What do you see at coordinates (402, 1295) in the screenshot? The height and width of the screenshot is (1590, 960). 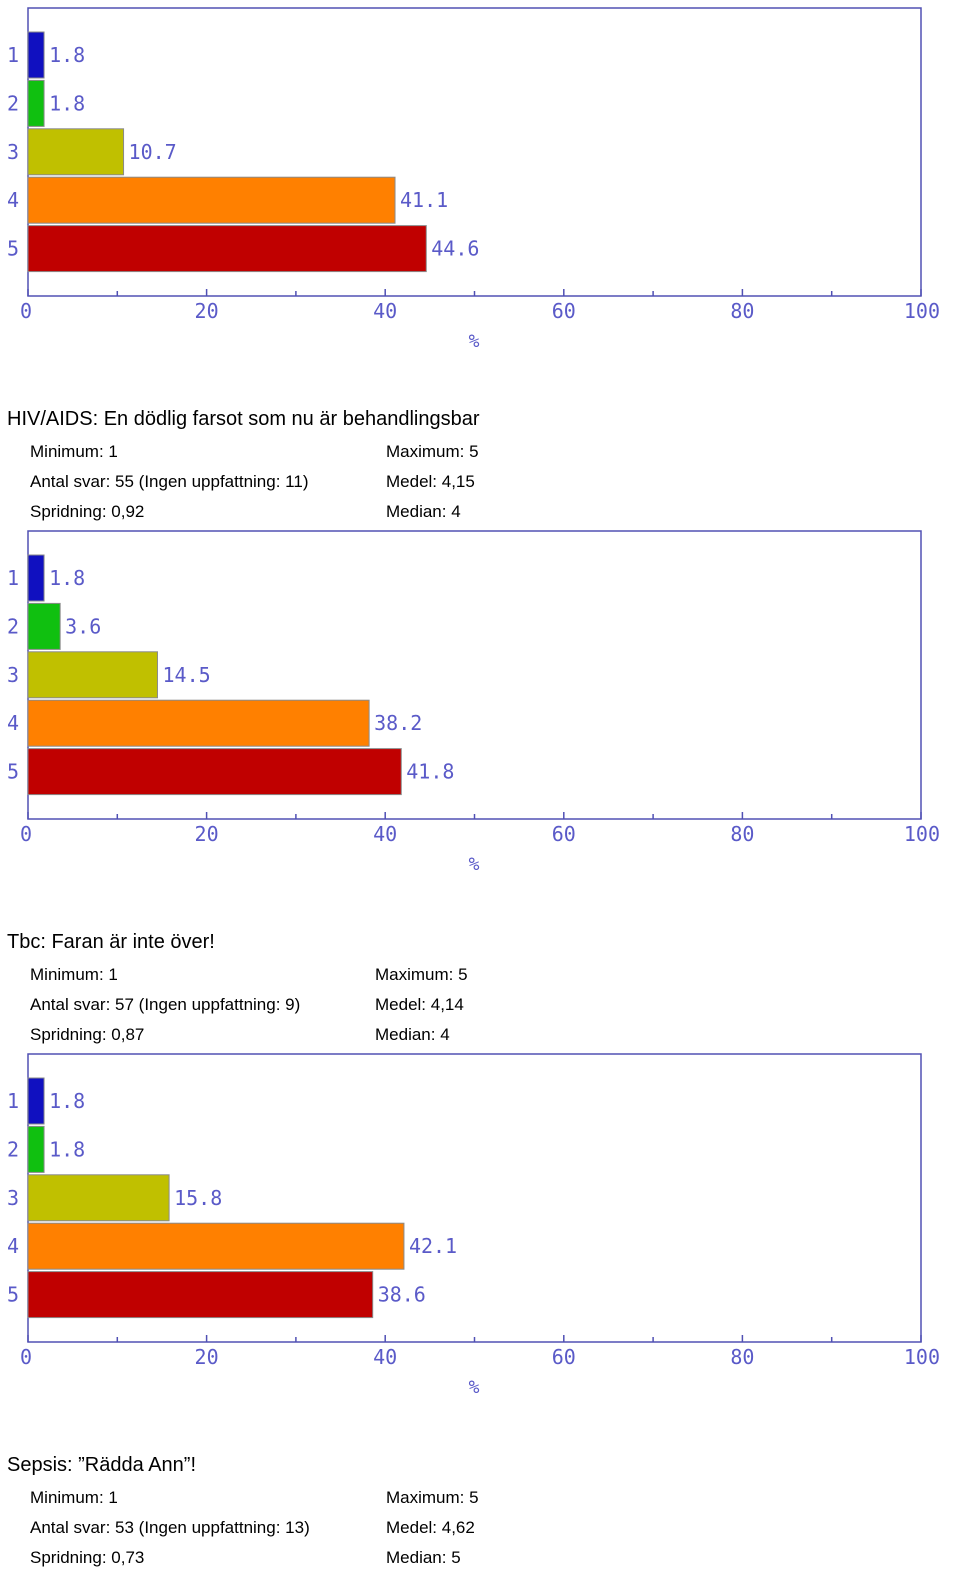 I see `value-label-5: 38.6` at bounding box center [402, 1295].